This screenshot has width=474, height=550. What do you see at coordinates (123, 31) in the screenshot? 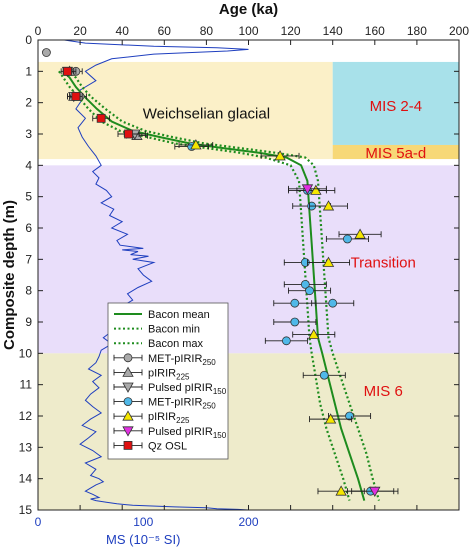
I see `top-axis-tick-label: 40` at bounding box center [123, 31].